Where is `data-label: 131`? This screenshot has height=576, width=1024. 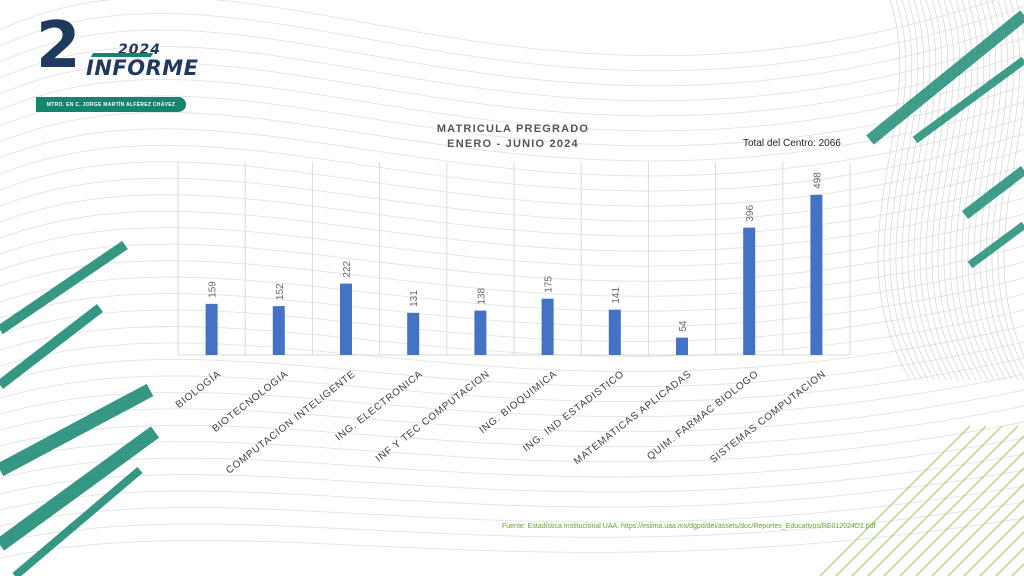
data-label: 131 is located at coordinates (414, 298).